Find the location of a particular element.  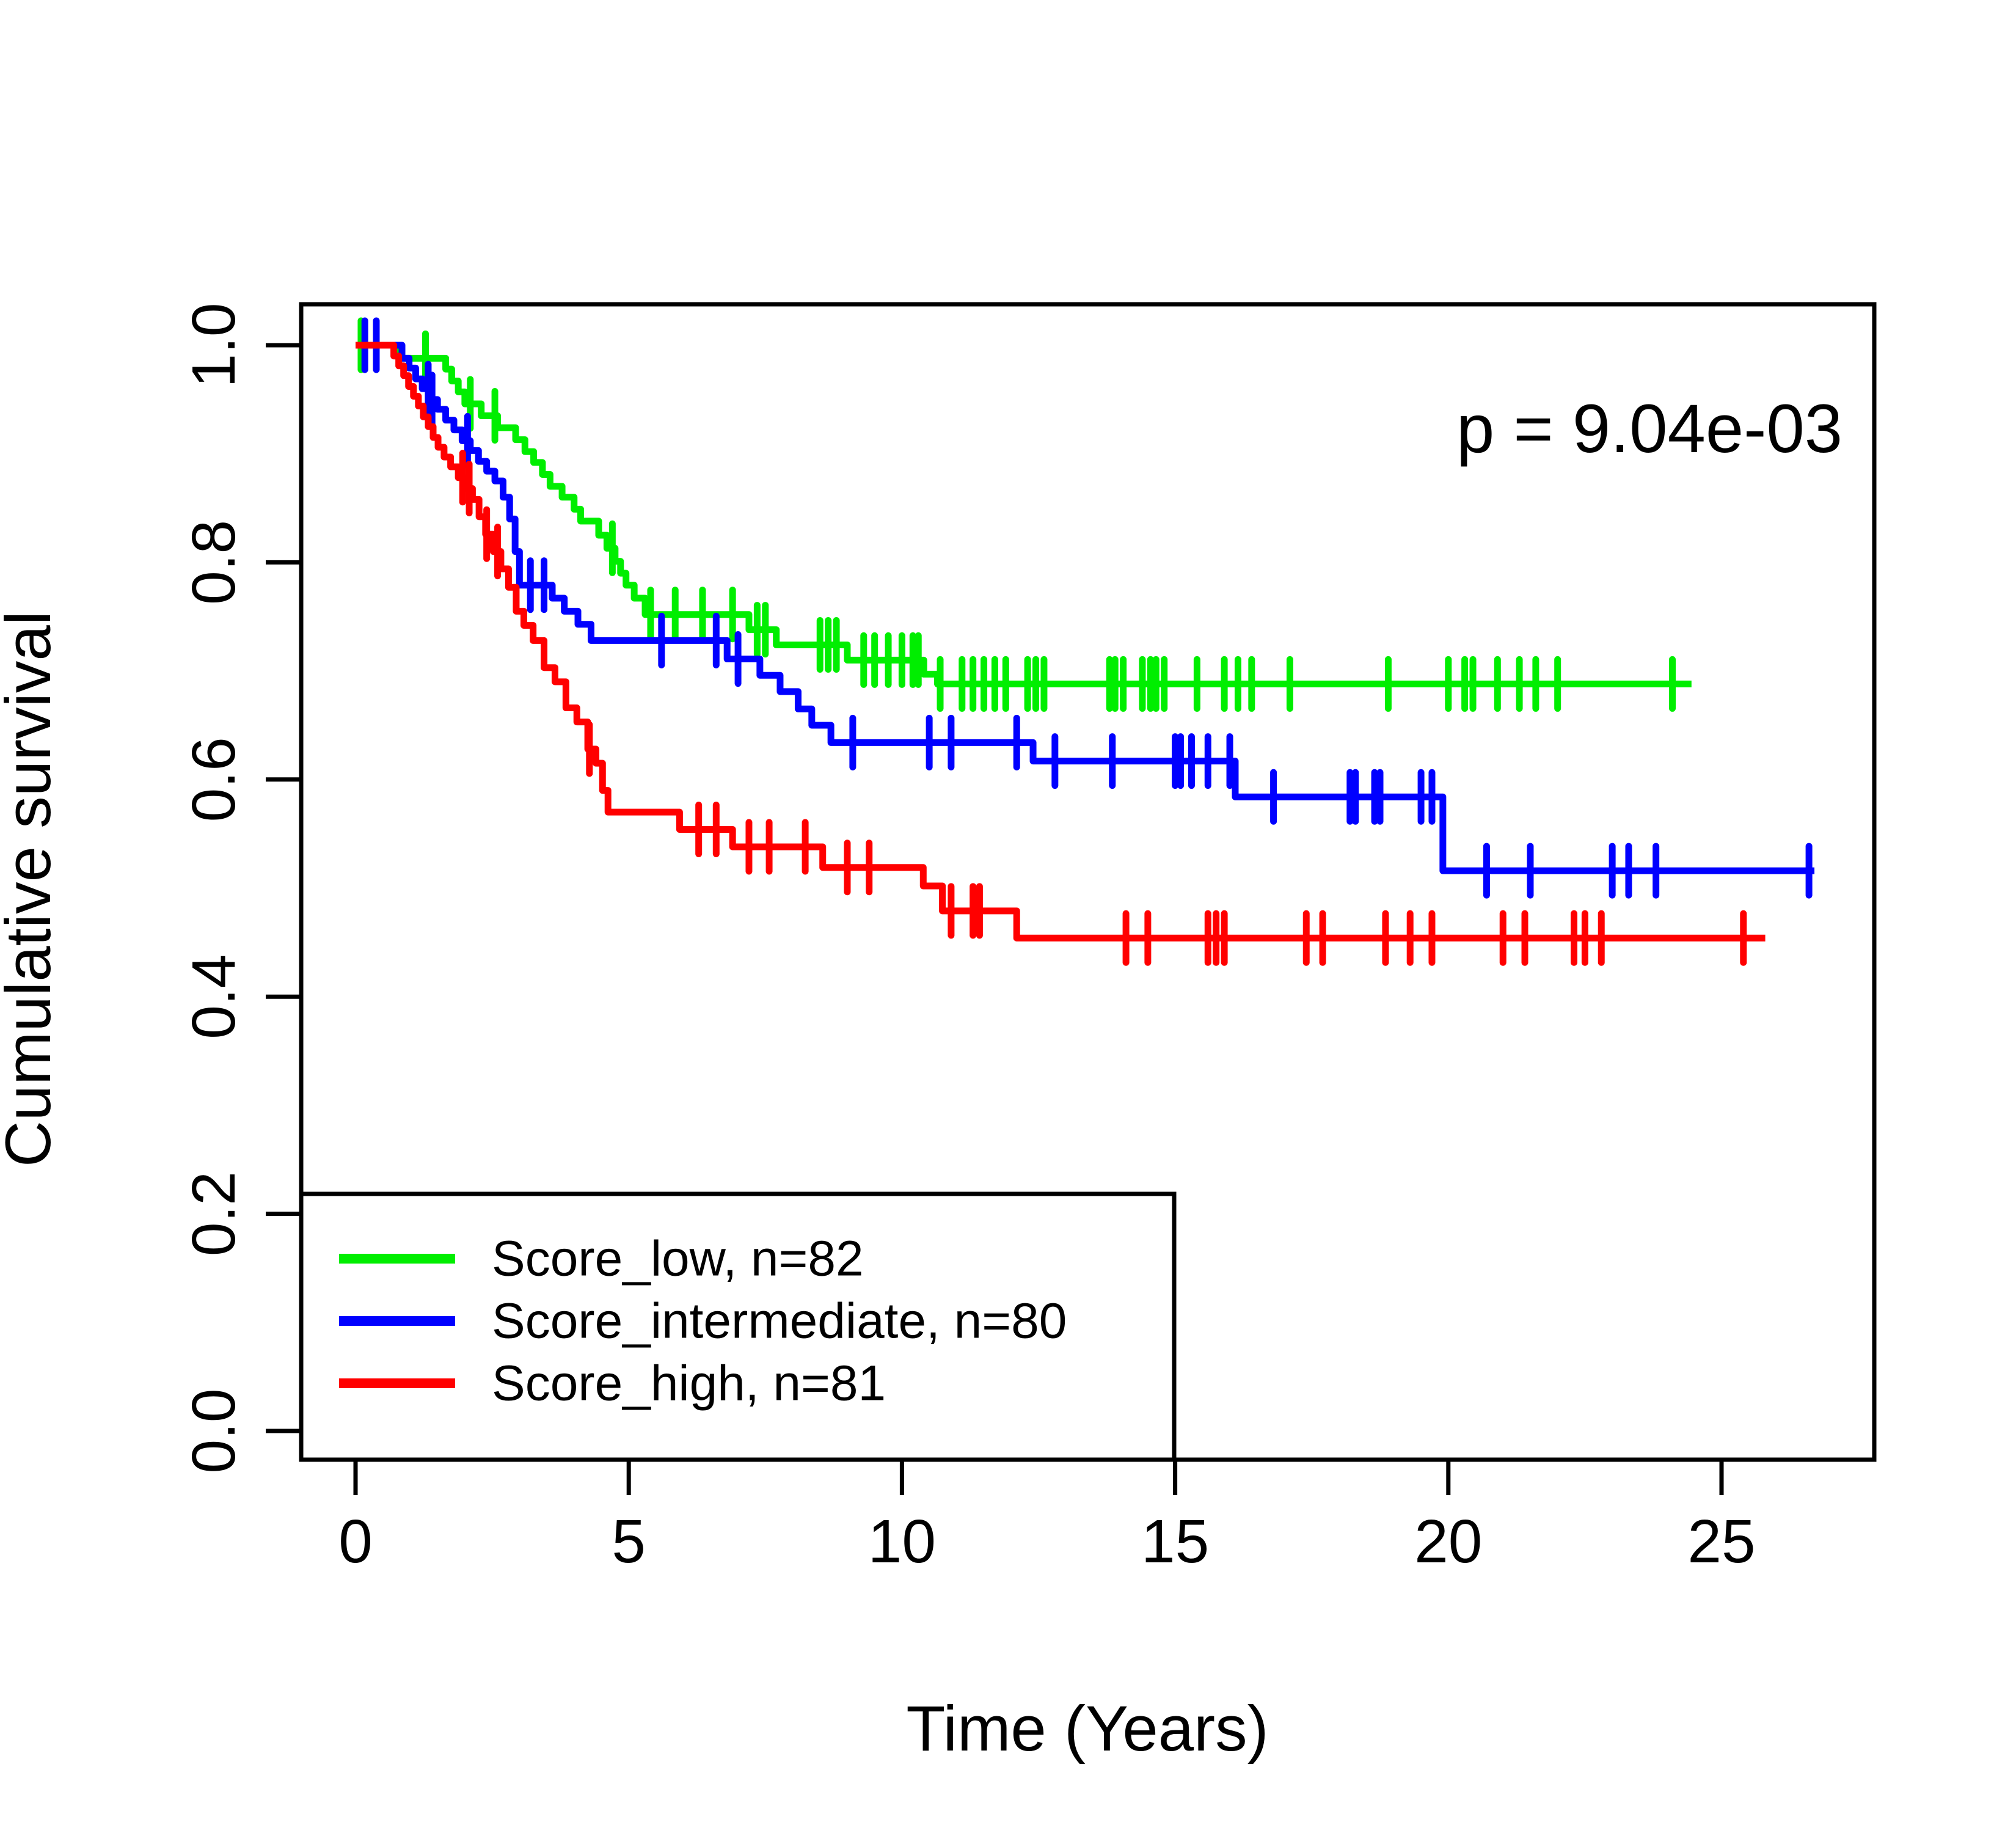

x-tick-label-10: 10 is located at coordinates (902, 1541).